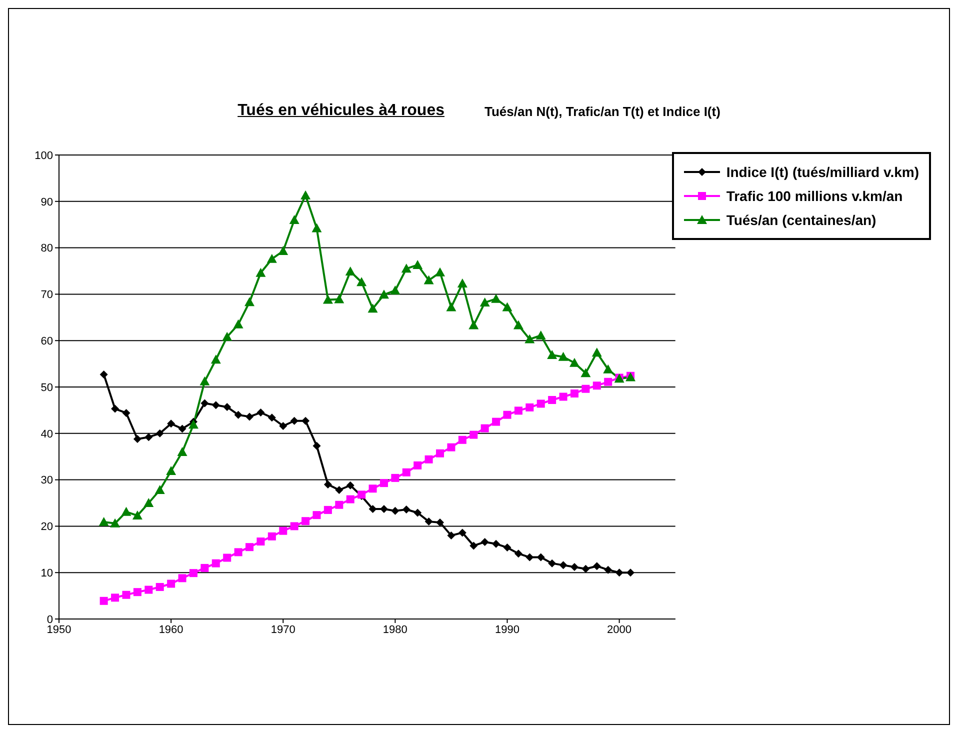 The width and height of the screenshot is (961, 729). I want to click on x-tick-label: 1970, so click(283, 630).